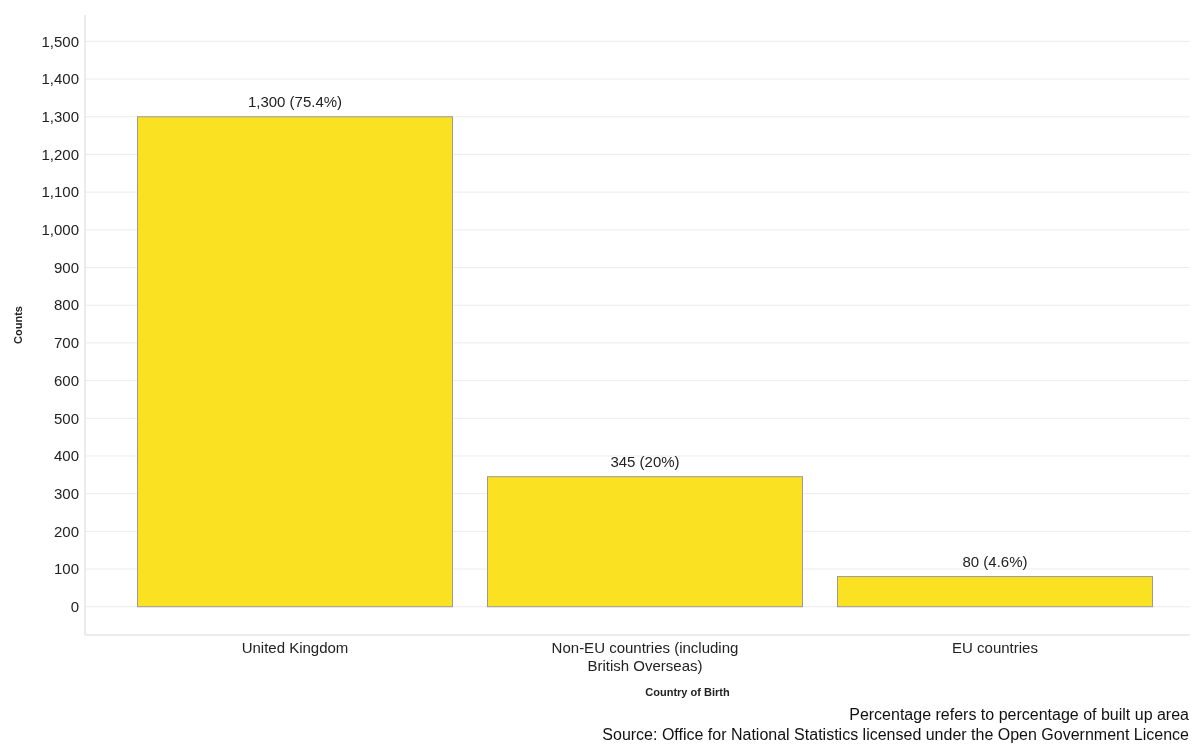  Describe the element at coordinates (60, 154) in the screenshot. I see `y-tick-label: 1,200` at that location.